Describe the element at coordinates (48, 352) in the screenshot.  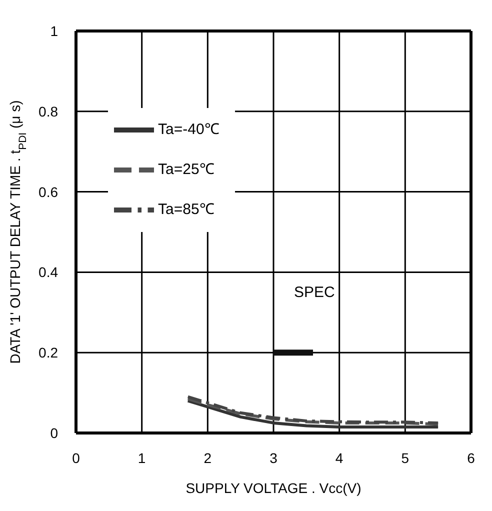
I see `y-tick-label: 0.2` at that location.